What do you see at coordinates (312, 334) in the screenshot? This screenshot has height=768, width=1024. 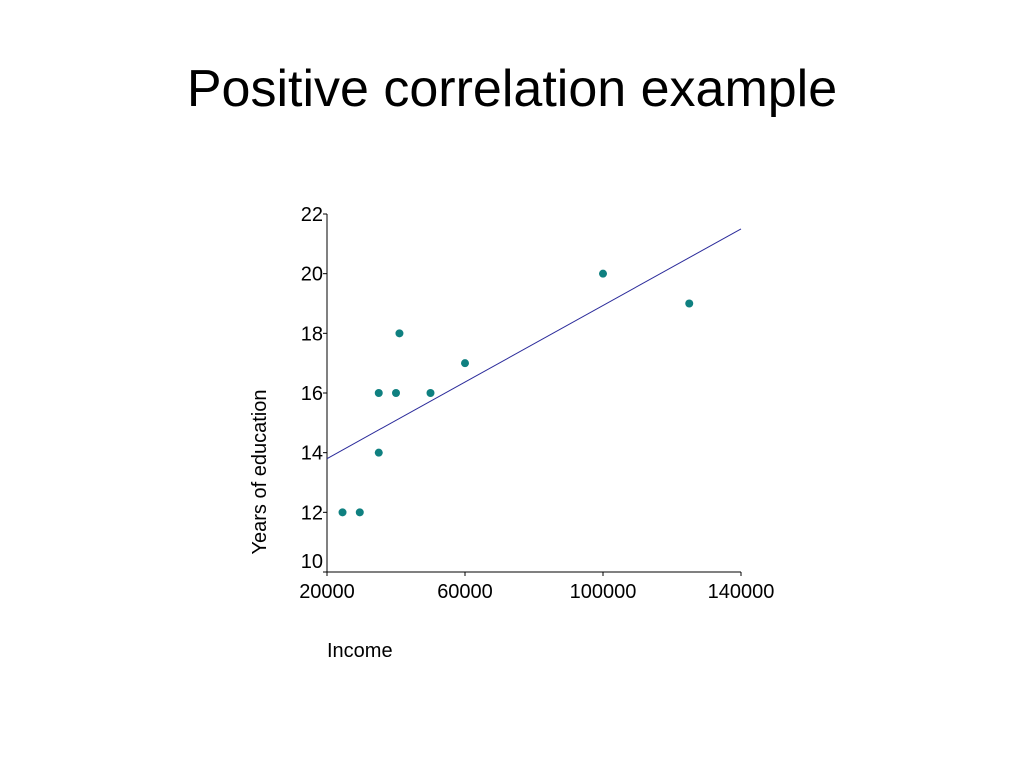 I see `y-tick-label: 18` at bounding box center [312, 334].